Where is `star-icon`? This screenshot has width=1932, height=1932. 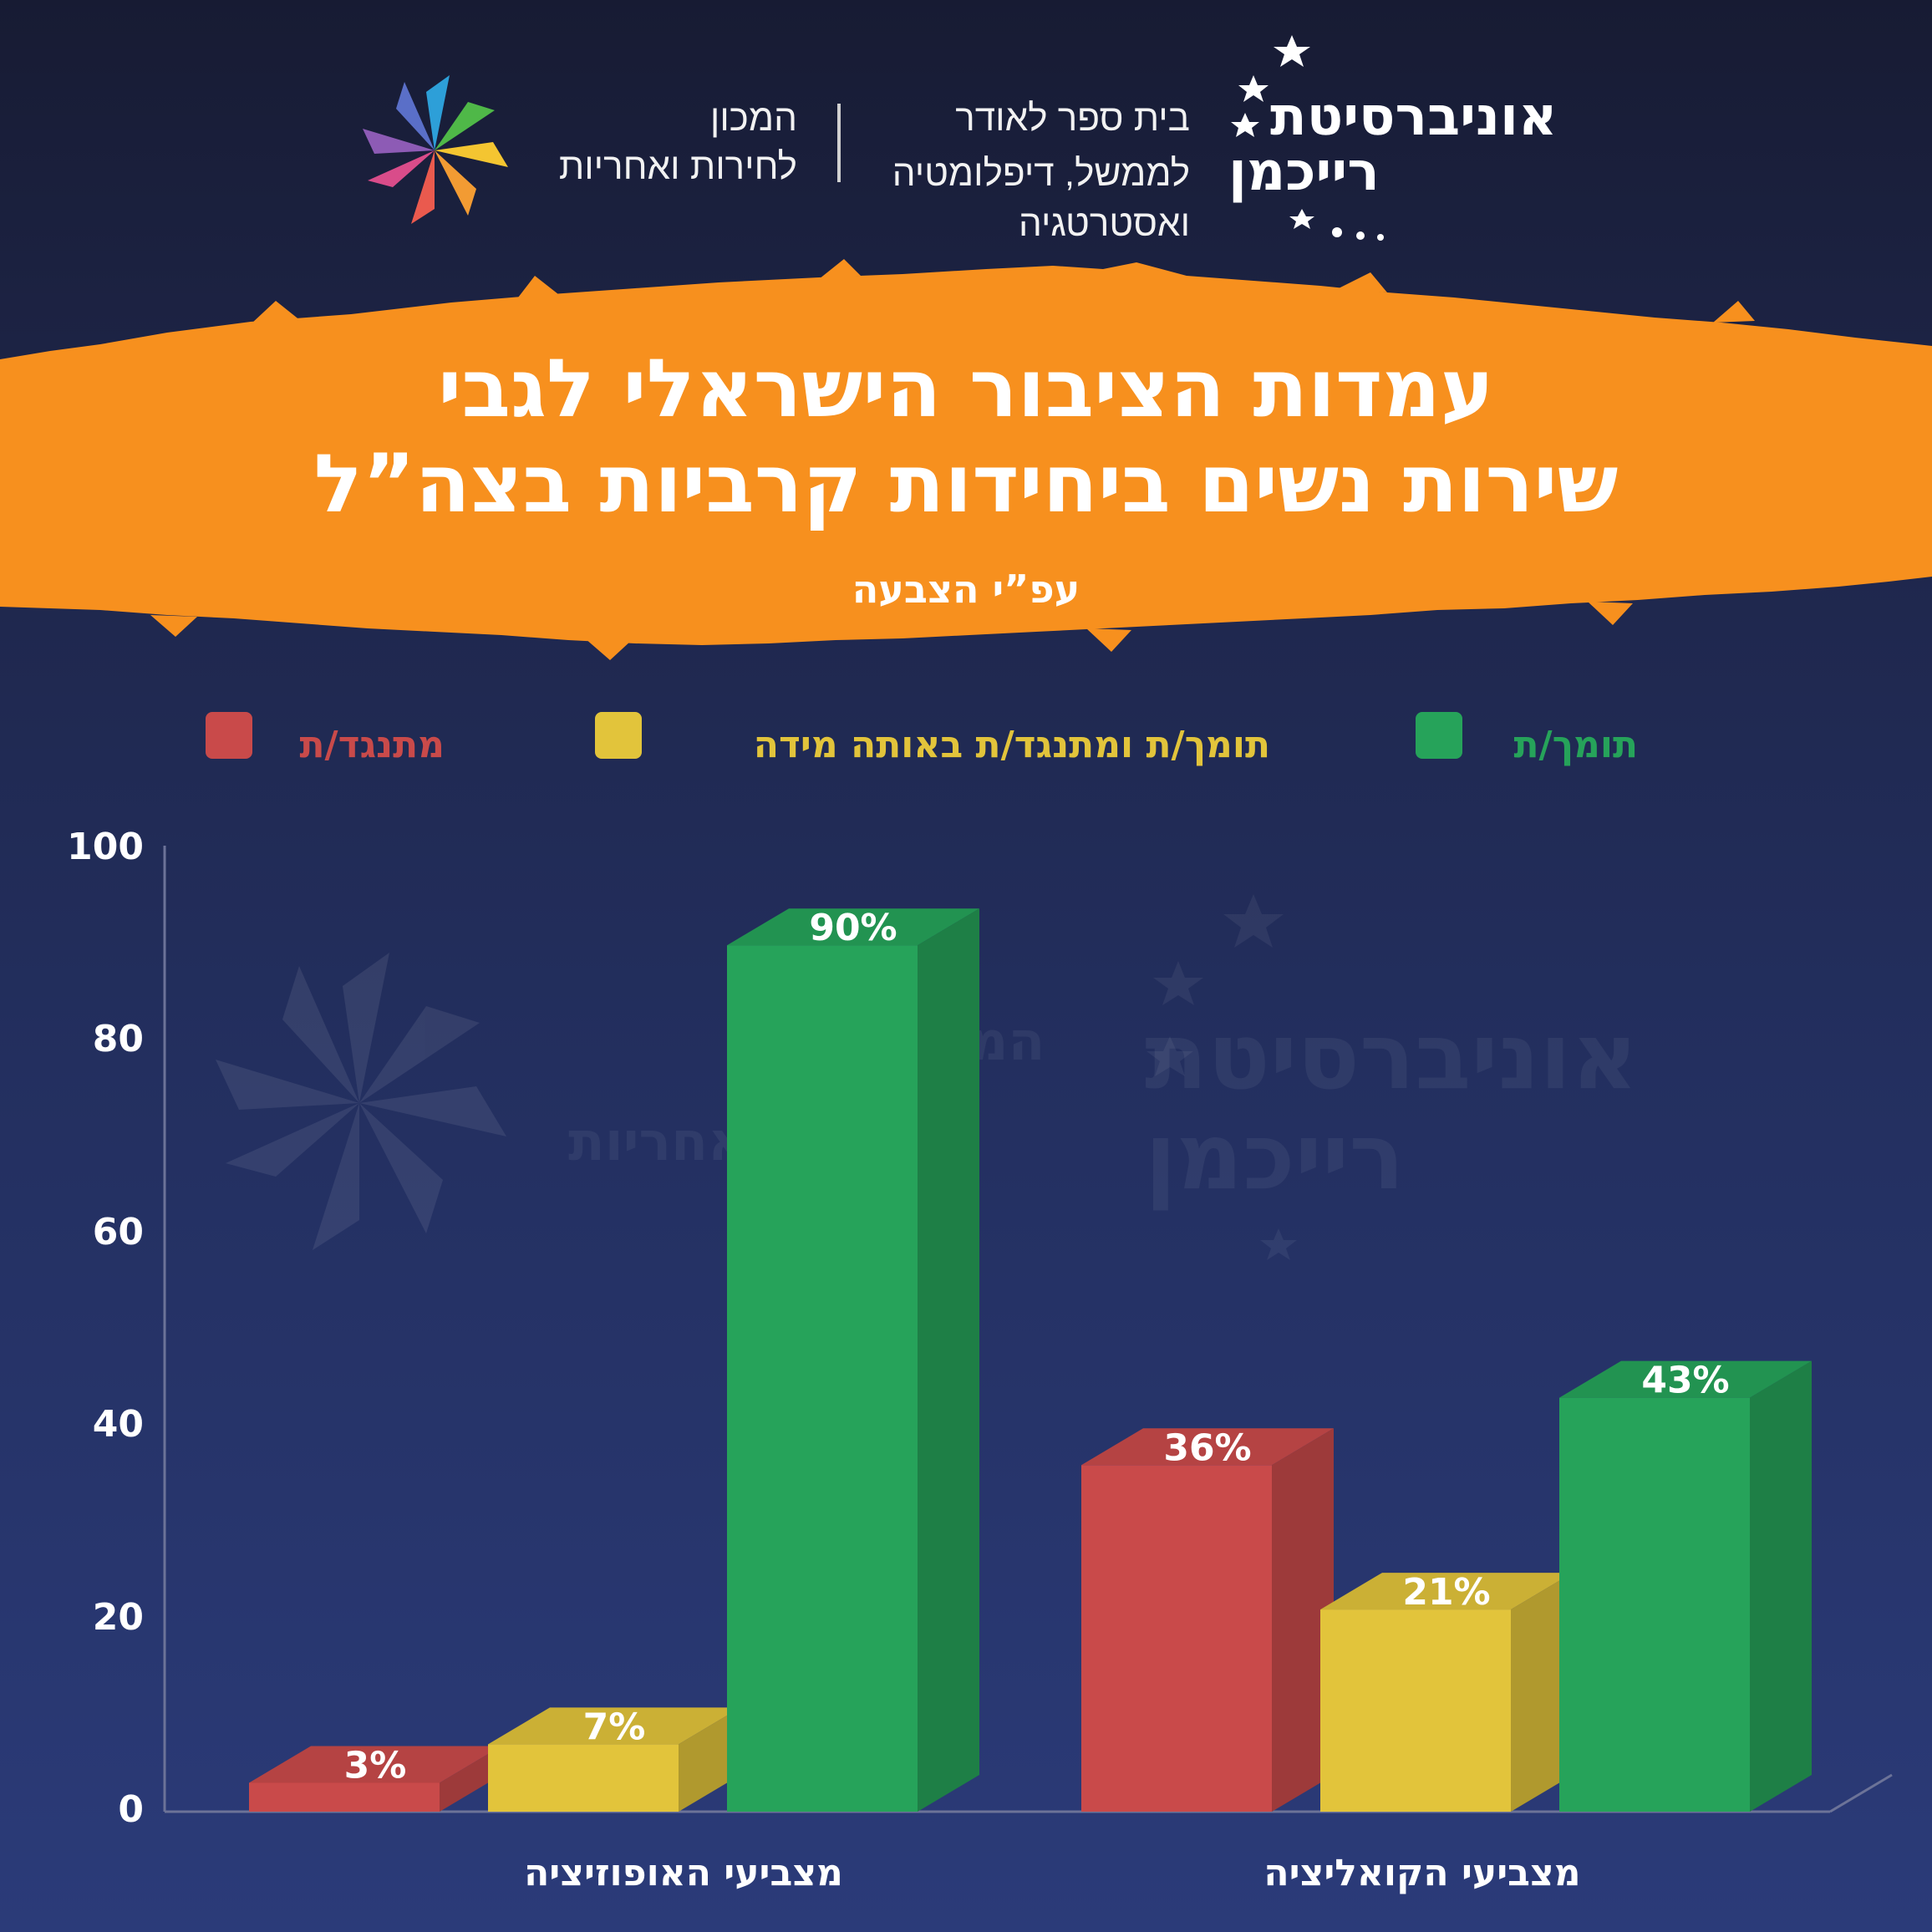 star-icon is located at coordinates (1307, 138).